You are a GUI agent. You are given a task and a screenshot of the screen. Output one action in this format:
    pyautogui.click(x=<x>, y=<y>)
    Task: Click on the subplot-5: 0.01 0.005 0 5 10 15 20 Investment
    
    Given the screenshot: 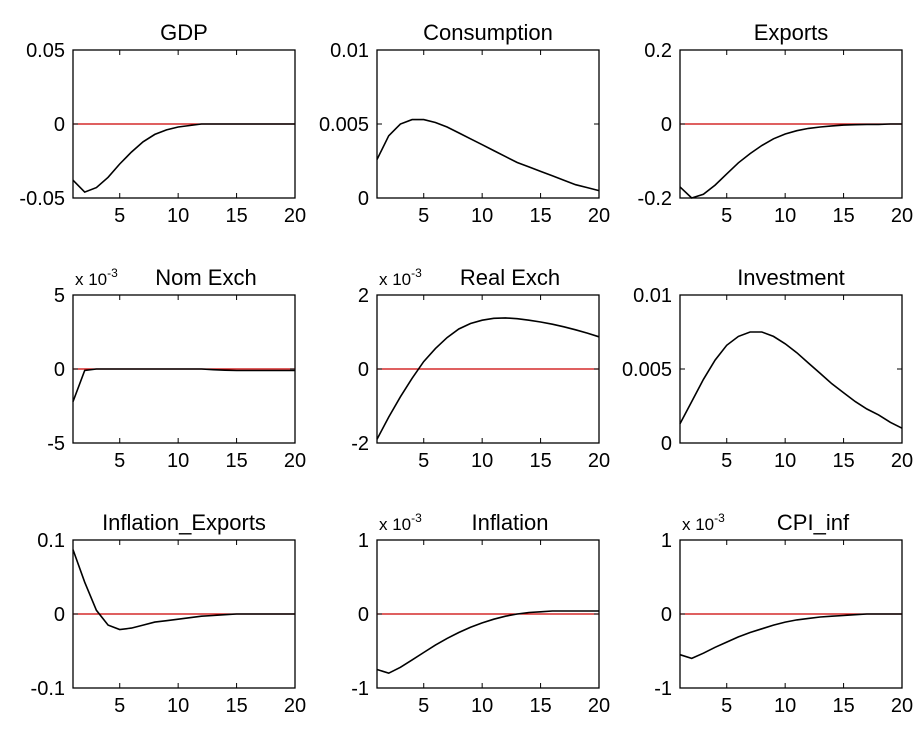 What is the action you would take?
    pyautogui.click(x=767, y=368)
    